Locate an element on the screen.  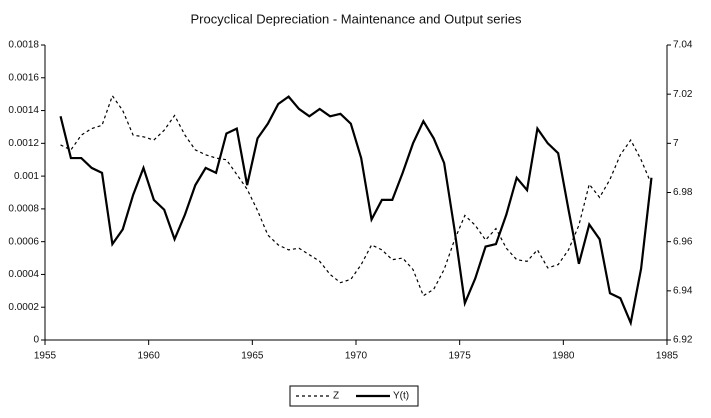
y-tick-label: 0.0006 is located at coordinates (23, 241).